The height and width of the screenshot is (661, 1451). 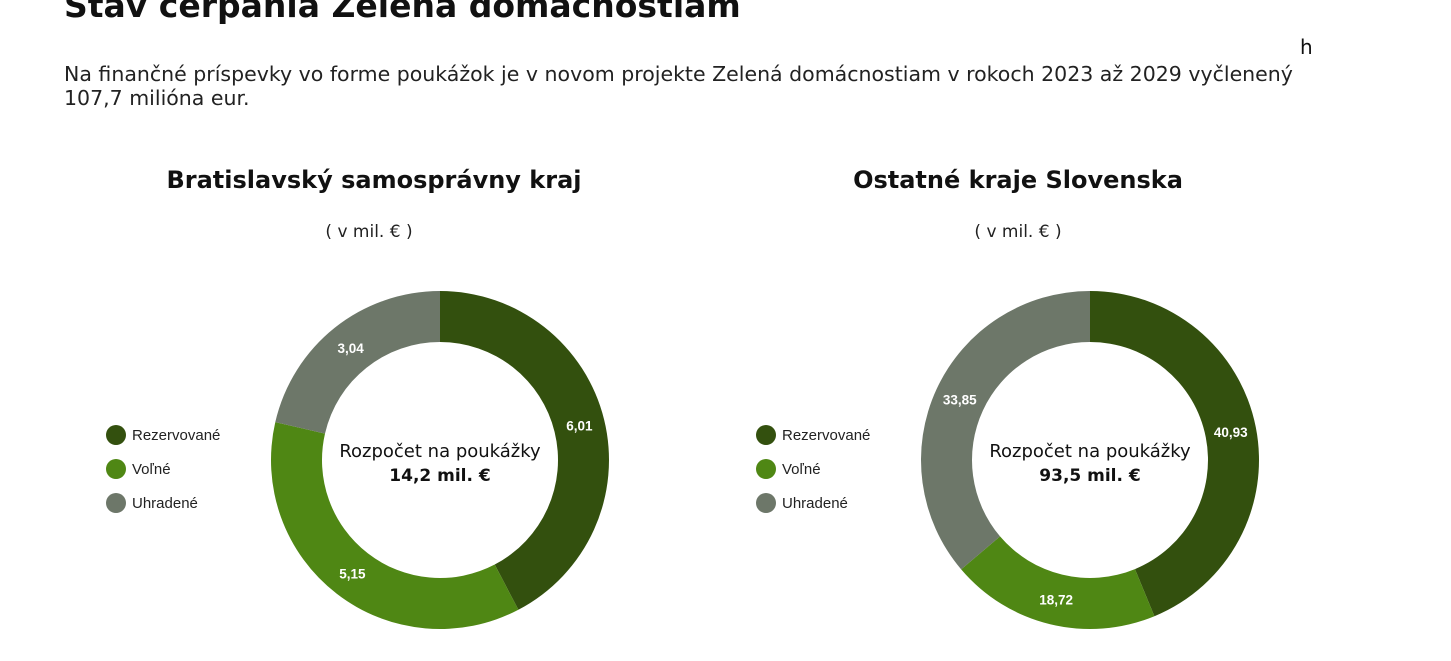 I want to click on stray-character: h, so click(x=1306, y=47).